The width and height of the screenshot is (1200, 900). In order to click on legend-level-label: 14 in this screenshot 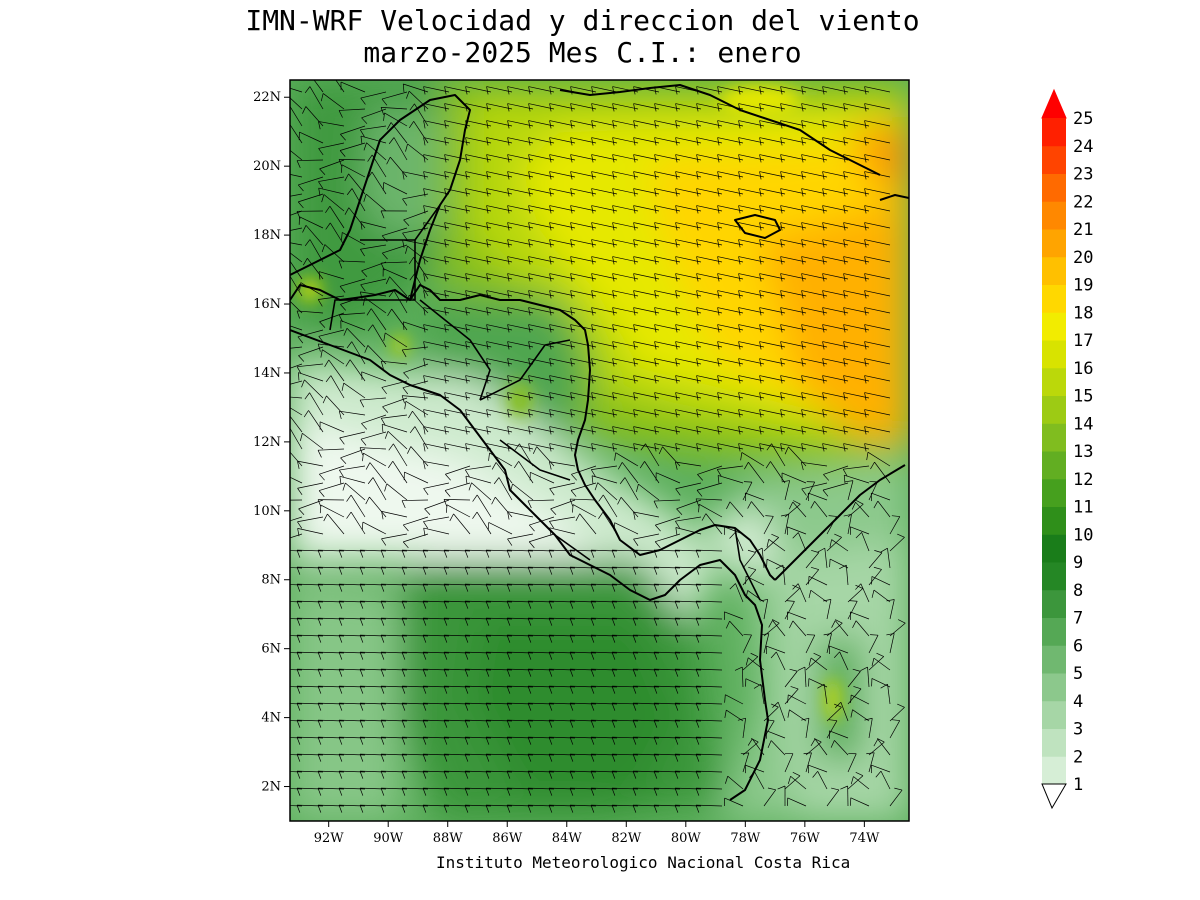, I will do `click(1083, 424)`.